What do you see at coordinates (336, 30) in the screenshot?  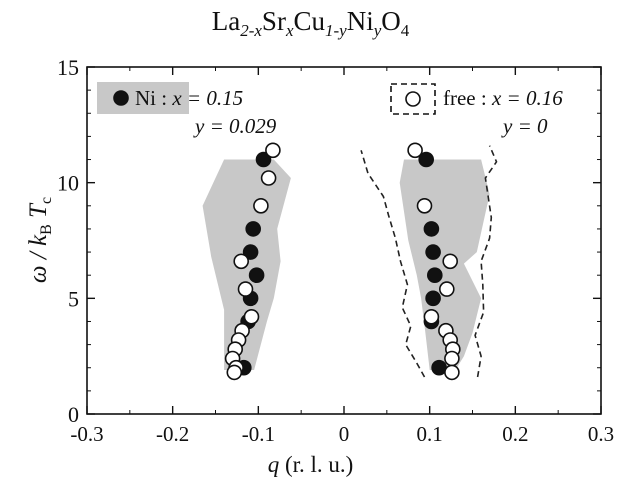 I see `title-sub: 1-y` at bounding box center [336, 30].